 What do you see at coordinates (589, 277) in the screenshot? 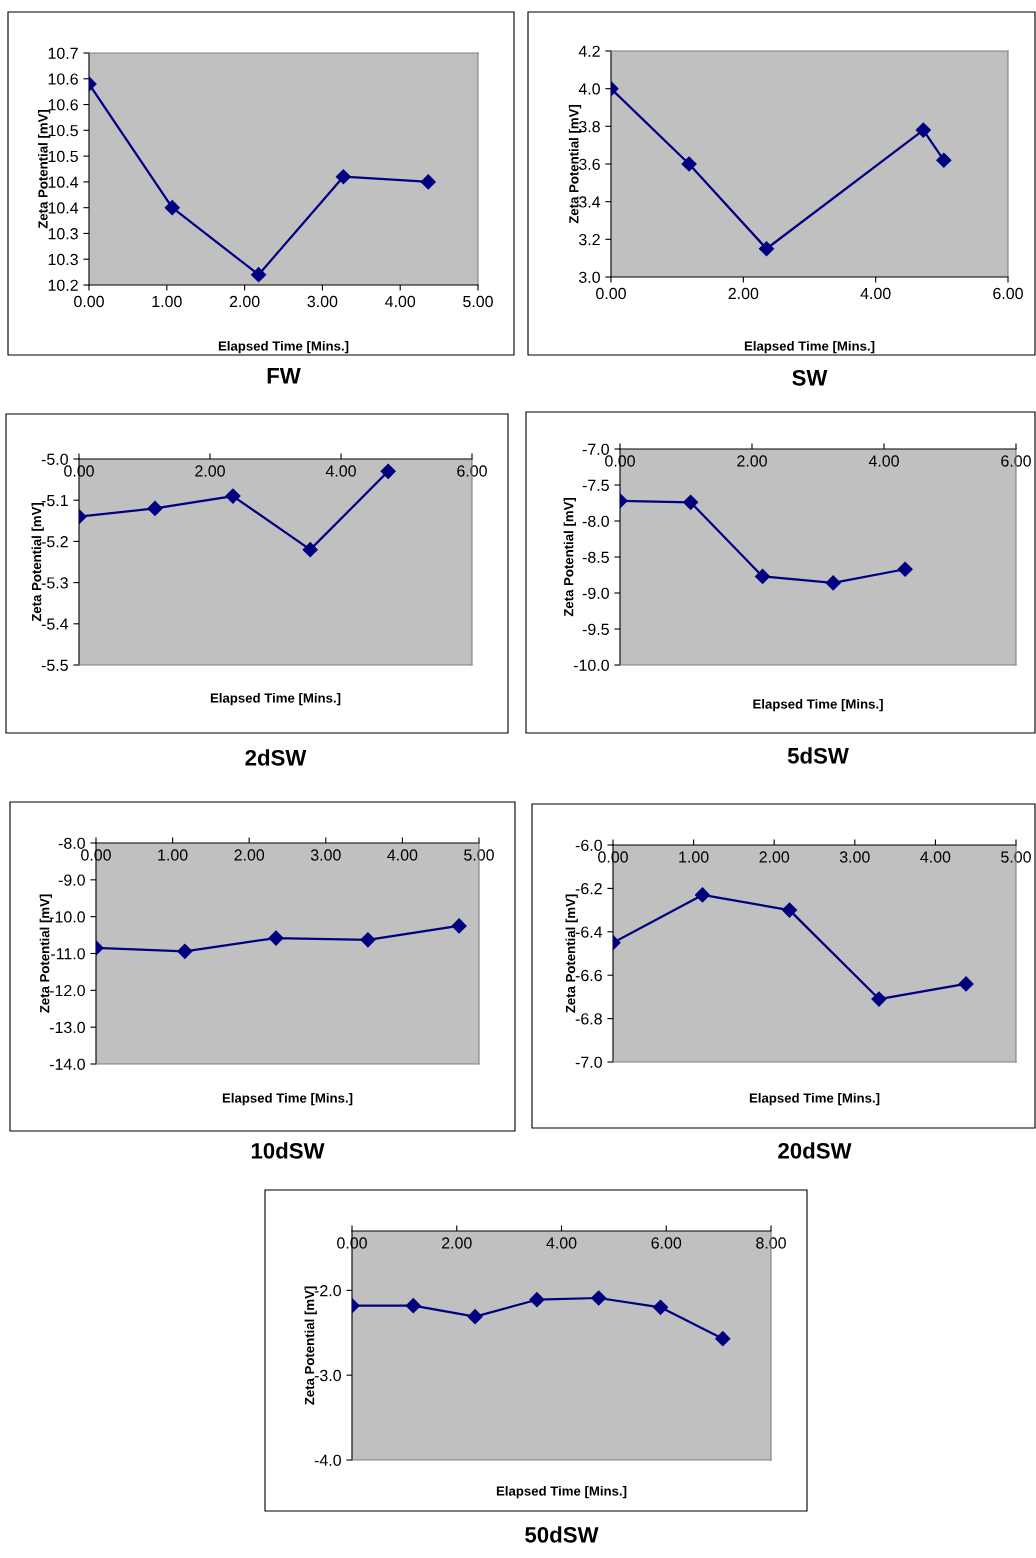
I see `y-tick-label: 3.0` at bounding box center [589, 277].